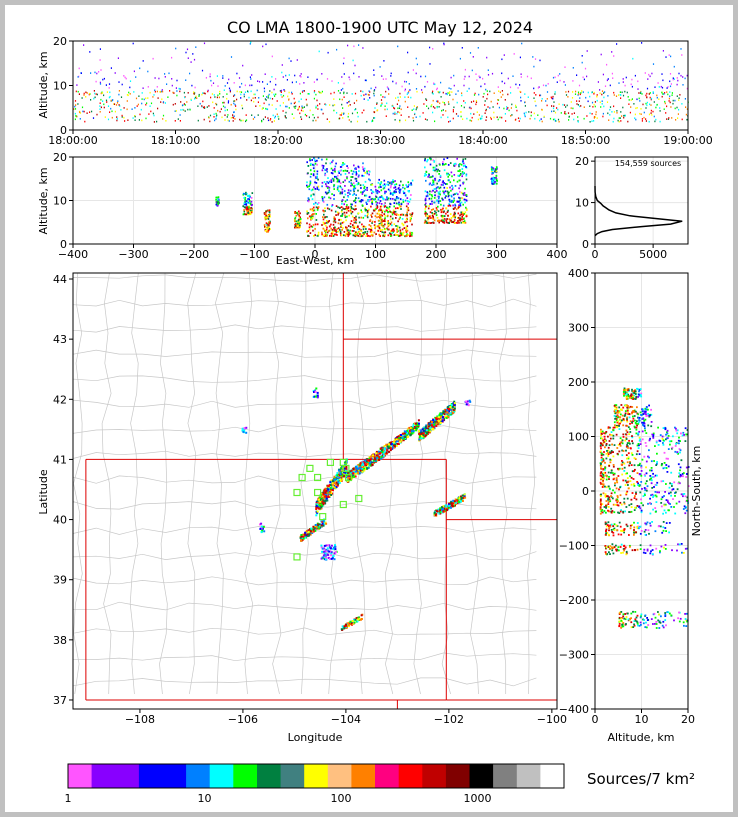 The width and height of the screenshot is (738, 817). I want to click on time-height-xtick-label: 18:00:00, so click(72, 140).